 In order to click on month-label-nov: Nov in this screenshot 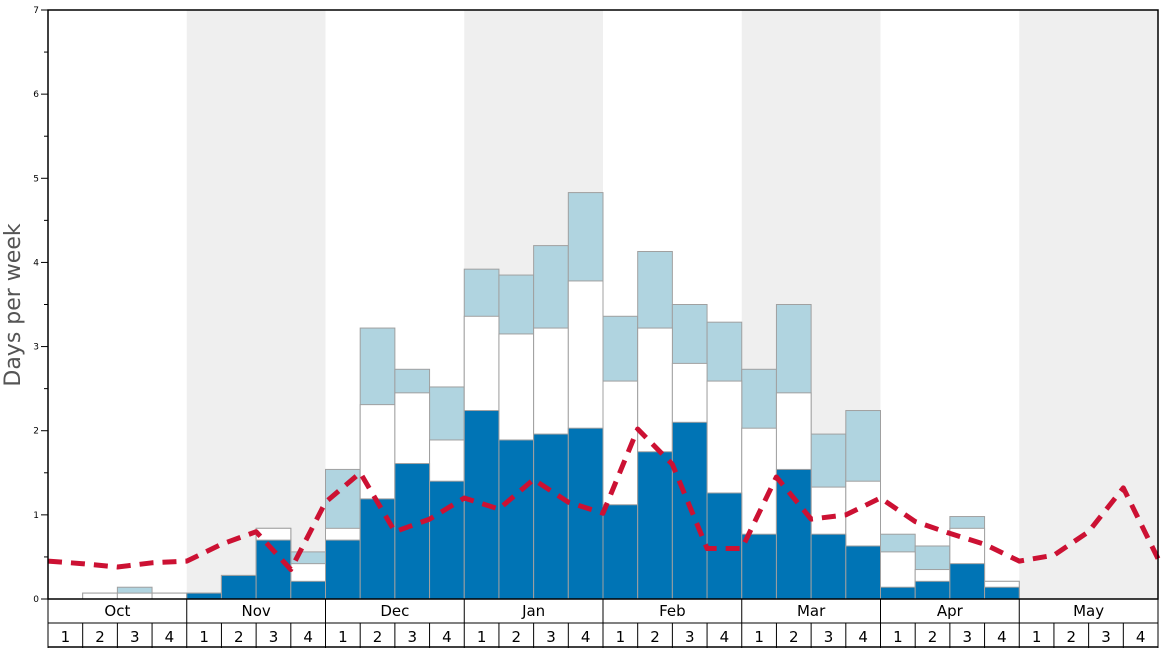, I will do `click(255, 611)`.